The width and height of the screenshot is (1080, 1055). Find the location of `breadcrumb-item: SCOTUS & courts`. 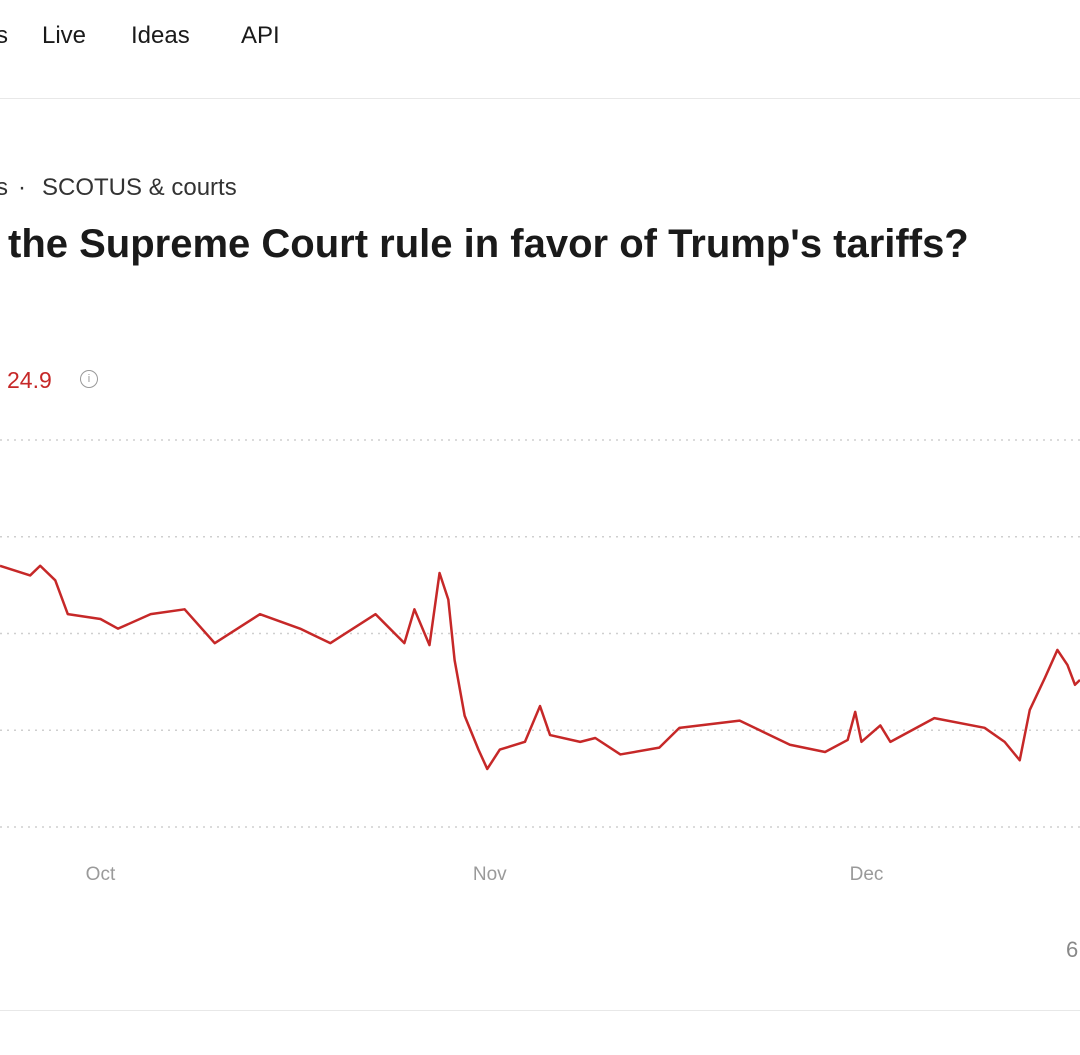

breadcrumb-item: SCOTUS & courts is located at coordinates (139, 187).